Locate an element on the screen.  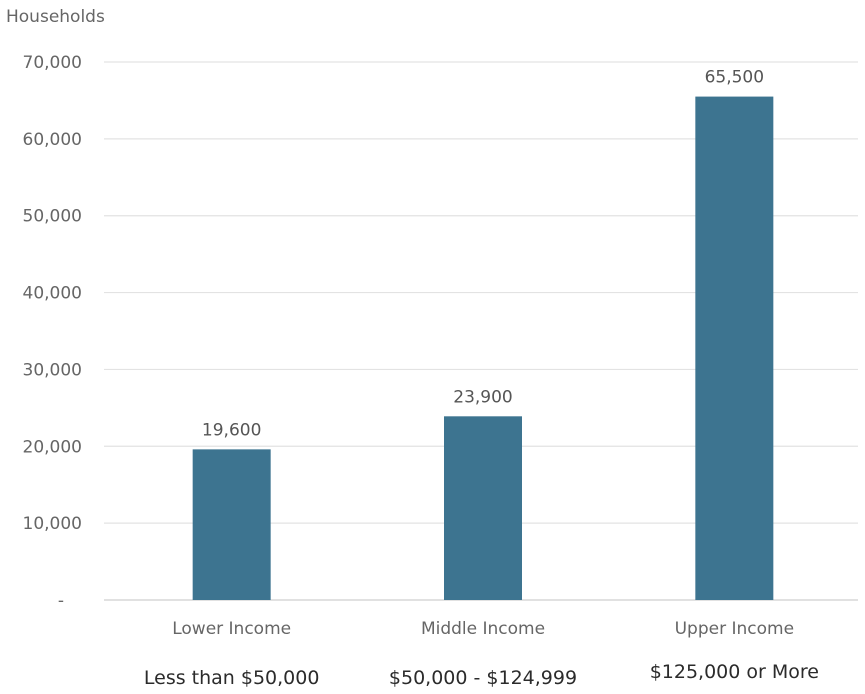
y-tick-label: 20,000 is located at coordinates (52, 447).